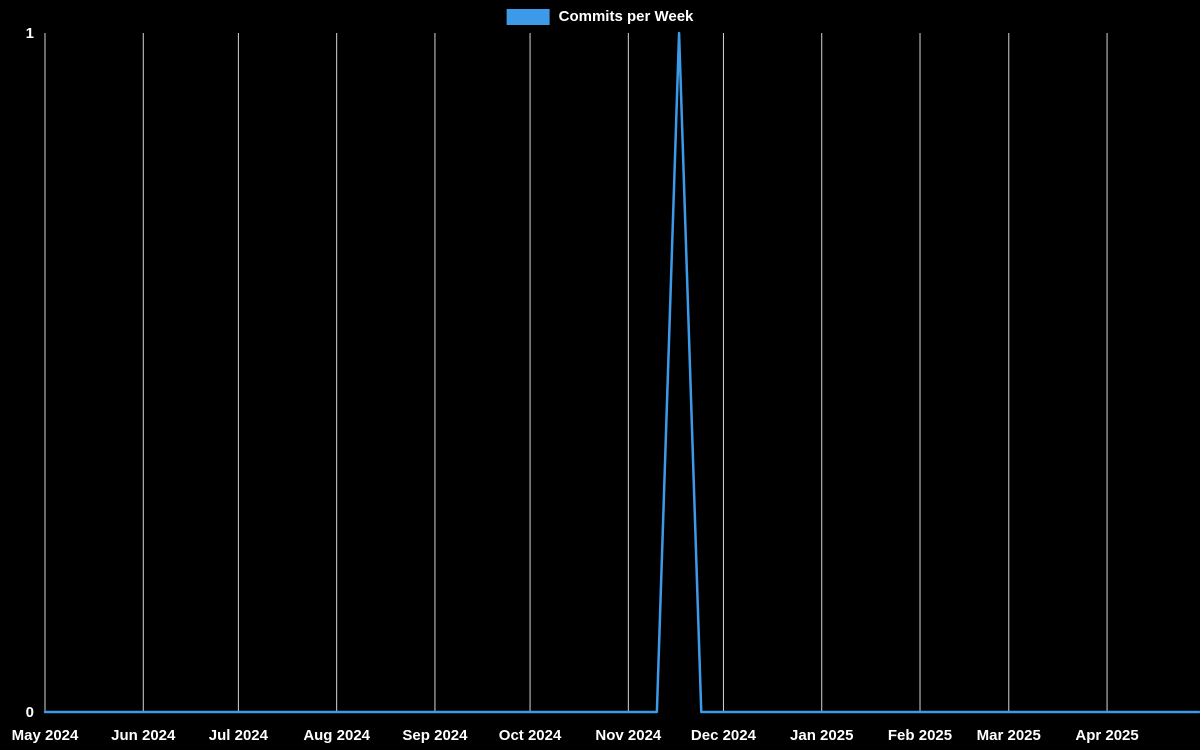 The width and height of the screenshot is (1200, 750). Describe the element at coordinates (821, 735) in the screenshot. I see `x-tick-label: Jan 2025` at that location.